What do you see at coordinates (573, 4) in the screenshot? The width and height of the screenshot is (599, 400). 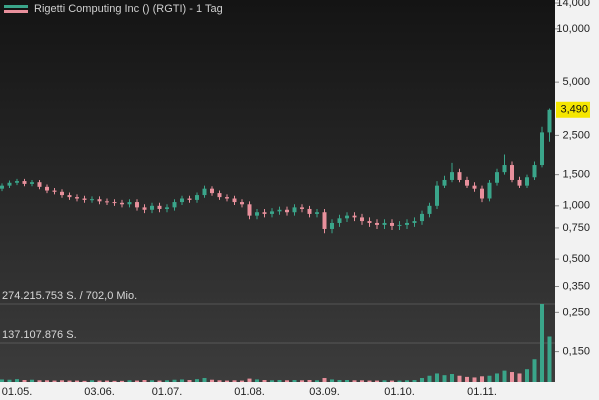 I see `y-tick-label: 14,000` at bounding box center [573, 4].